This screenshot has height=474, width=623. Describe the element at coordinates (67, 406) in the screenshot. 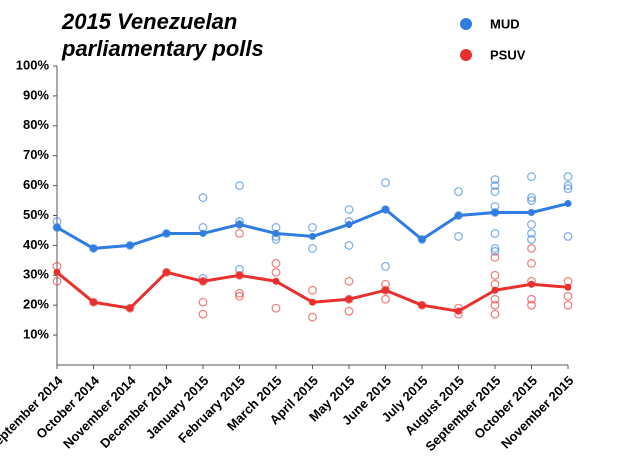

I see `x-tick-label: October 2014` at that location.